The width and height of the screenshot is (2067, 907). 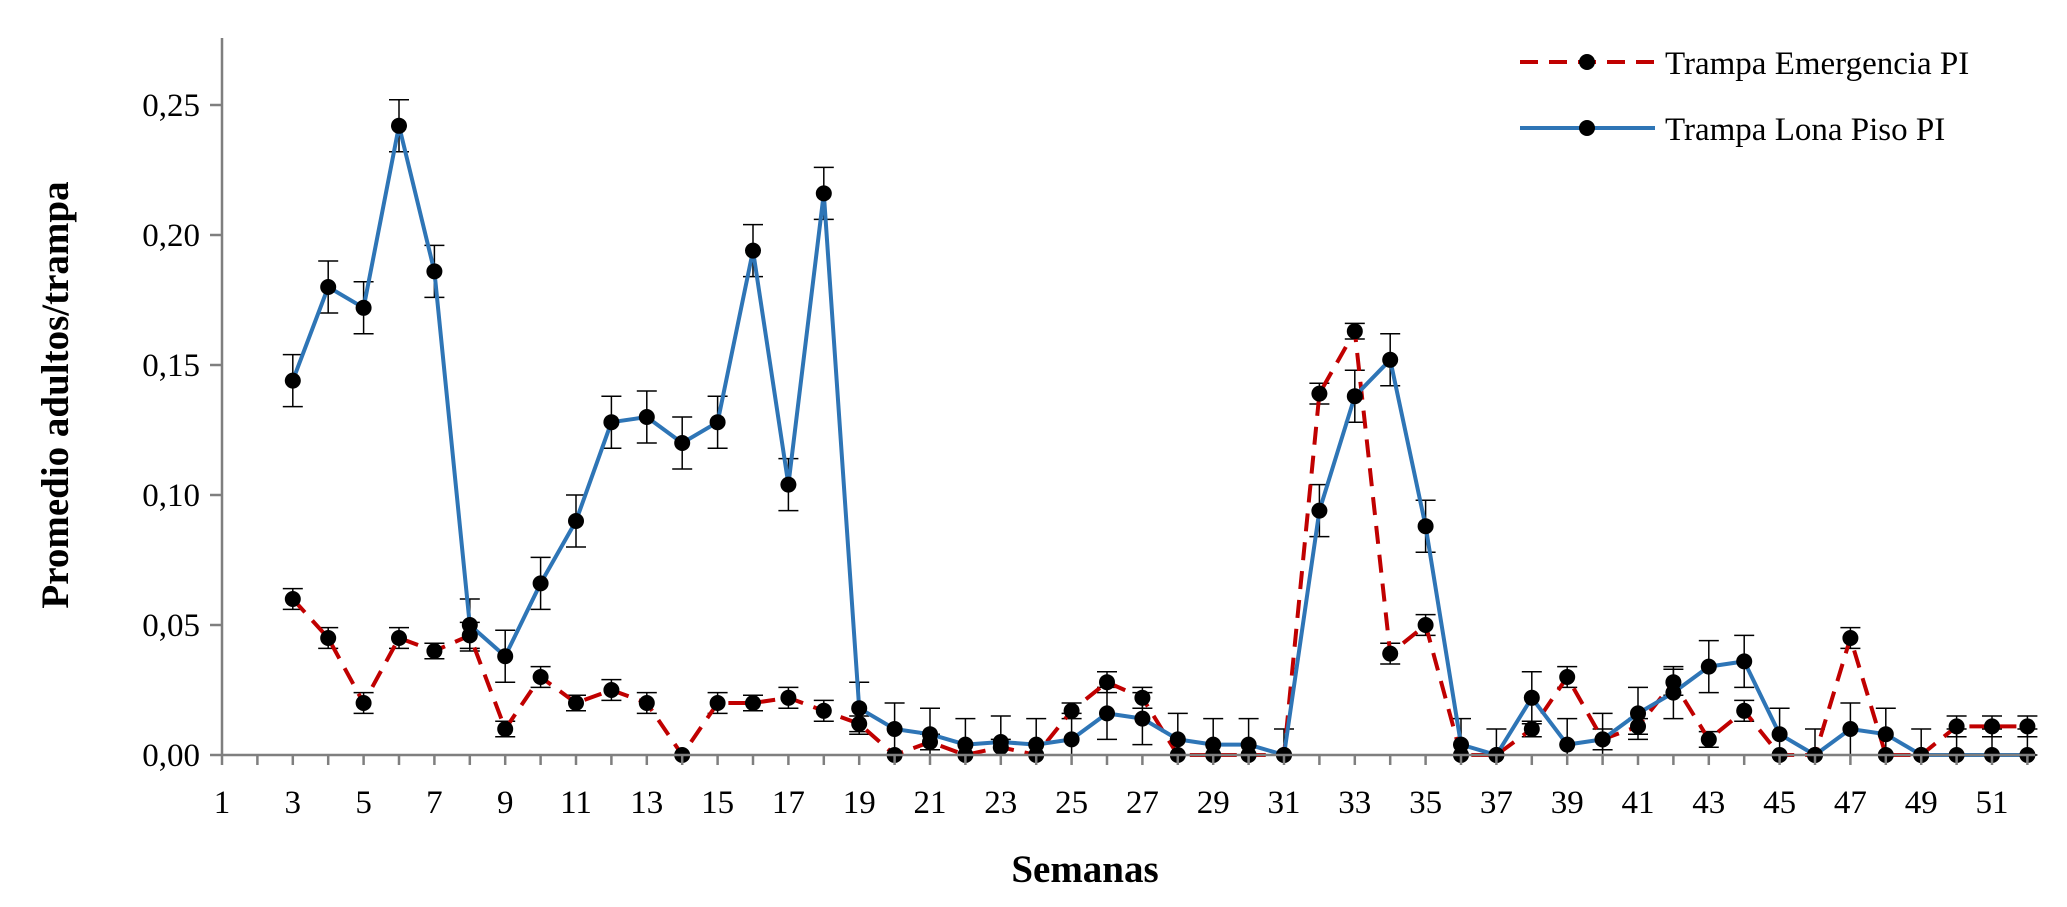 I want to click on legend-label-lona-piso: Trampa Lona Piso PI, so click(x=1805, y=130).